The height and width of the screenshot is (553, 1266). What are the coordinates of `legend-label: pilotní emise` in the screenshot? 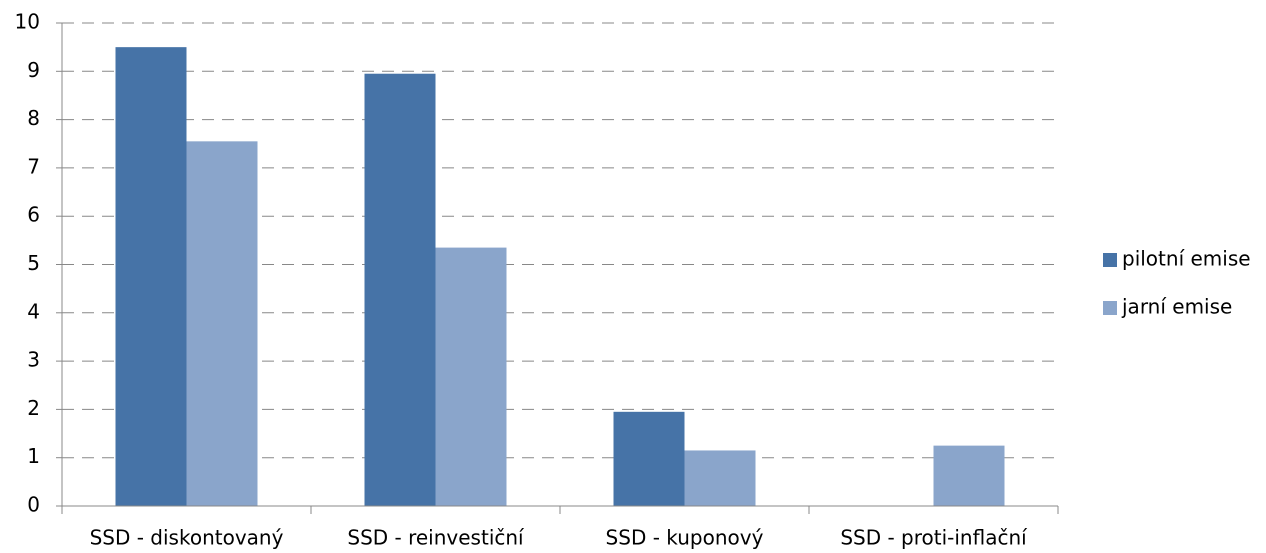 It's located at (1186, 259).